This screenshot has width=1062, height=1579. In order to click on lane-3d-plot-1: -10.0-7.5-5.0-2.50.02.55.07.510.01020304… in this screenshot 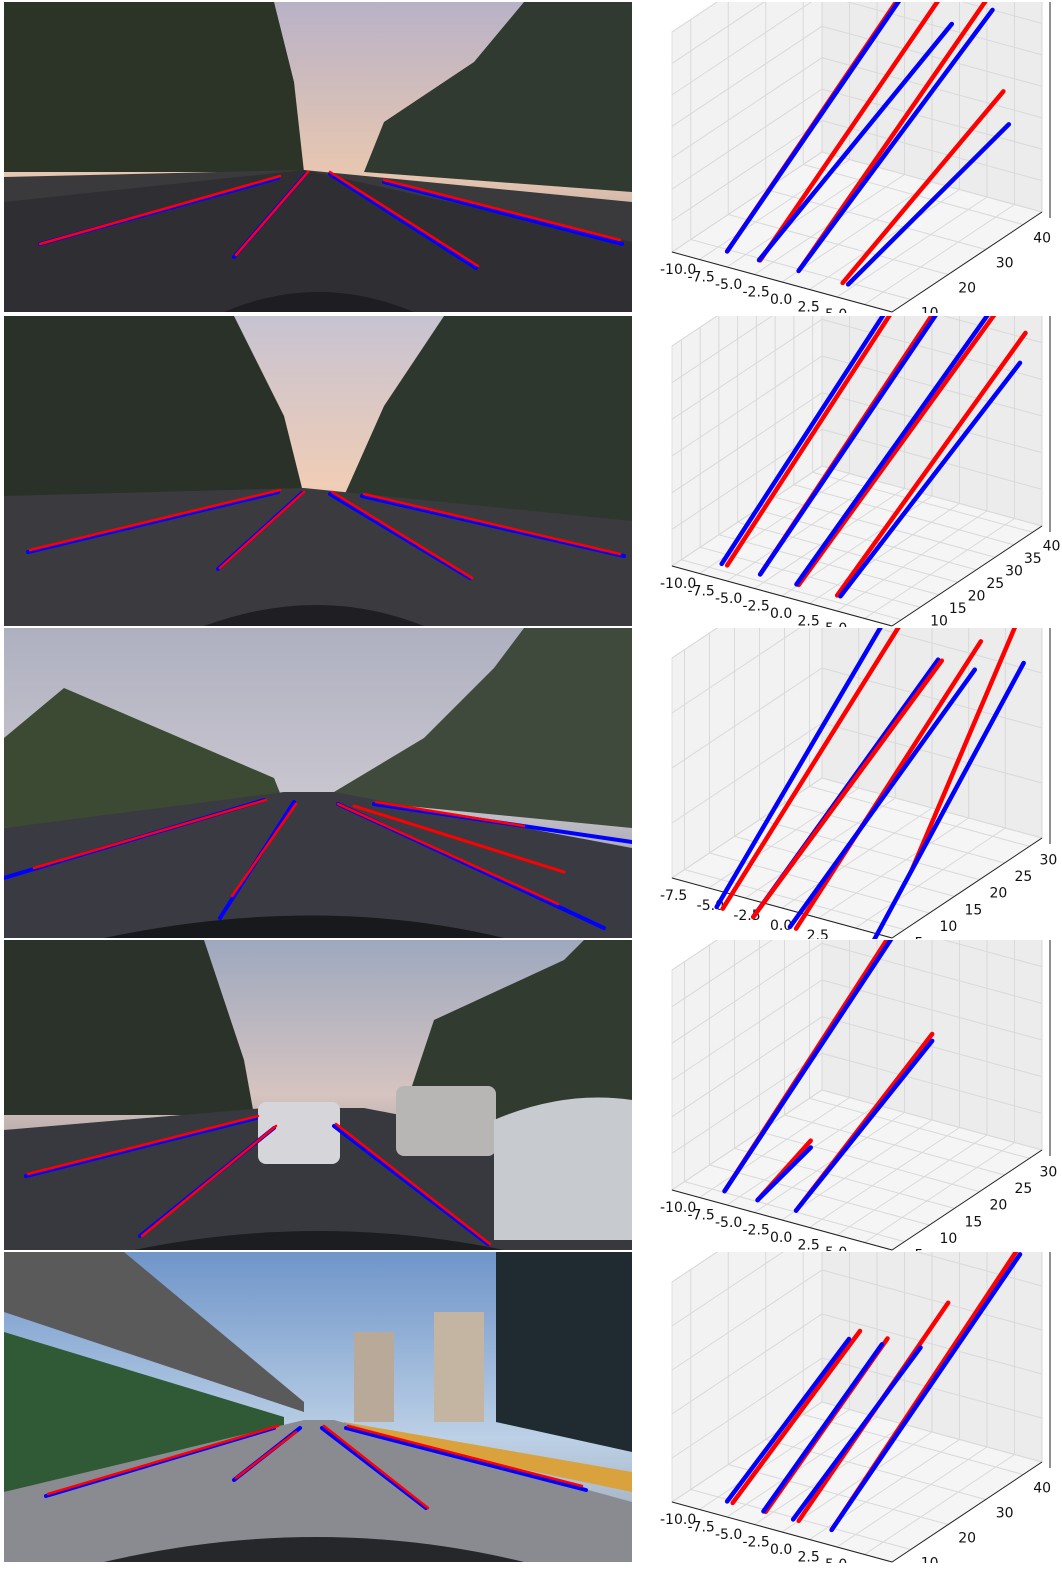, I will do `click(847, 157)`.